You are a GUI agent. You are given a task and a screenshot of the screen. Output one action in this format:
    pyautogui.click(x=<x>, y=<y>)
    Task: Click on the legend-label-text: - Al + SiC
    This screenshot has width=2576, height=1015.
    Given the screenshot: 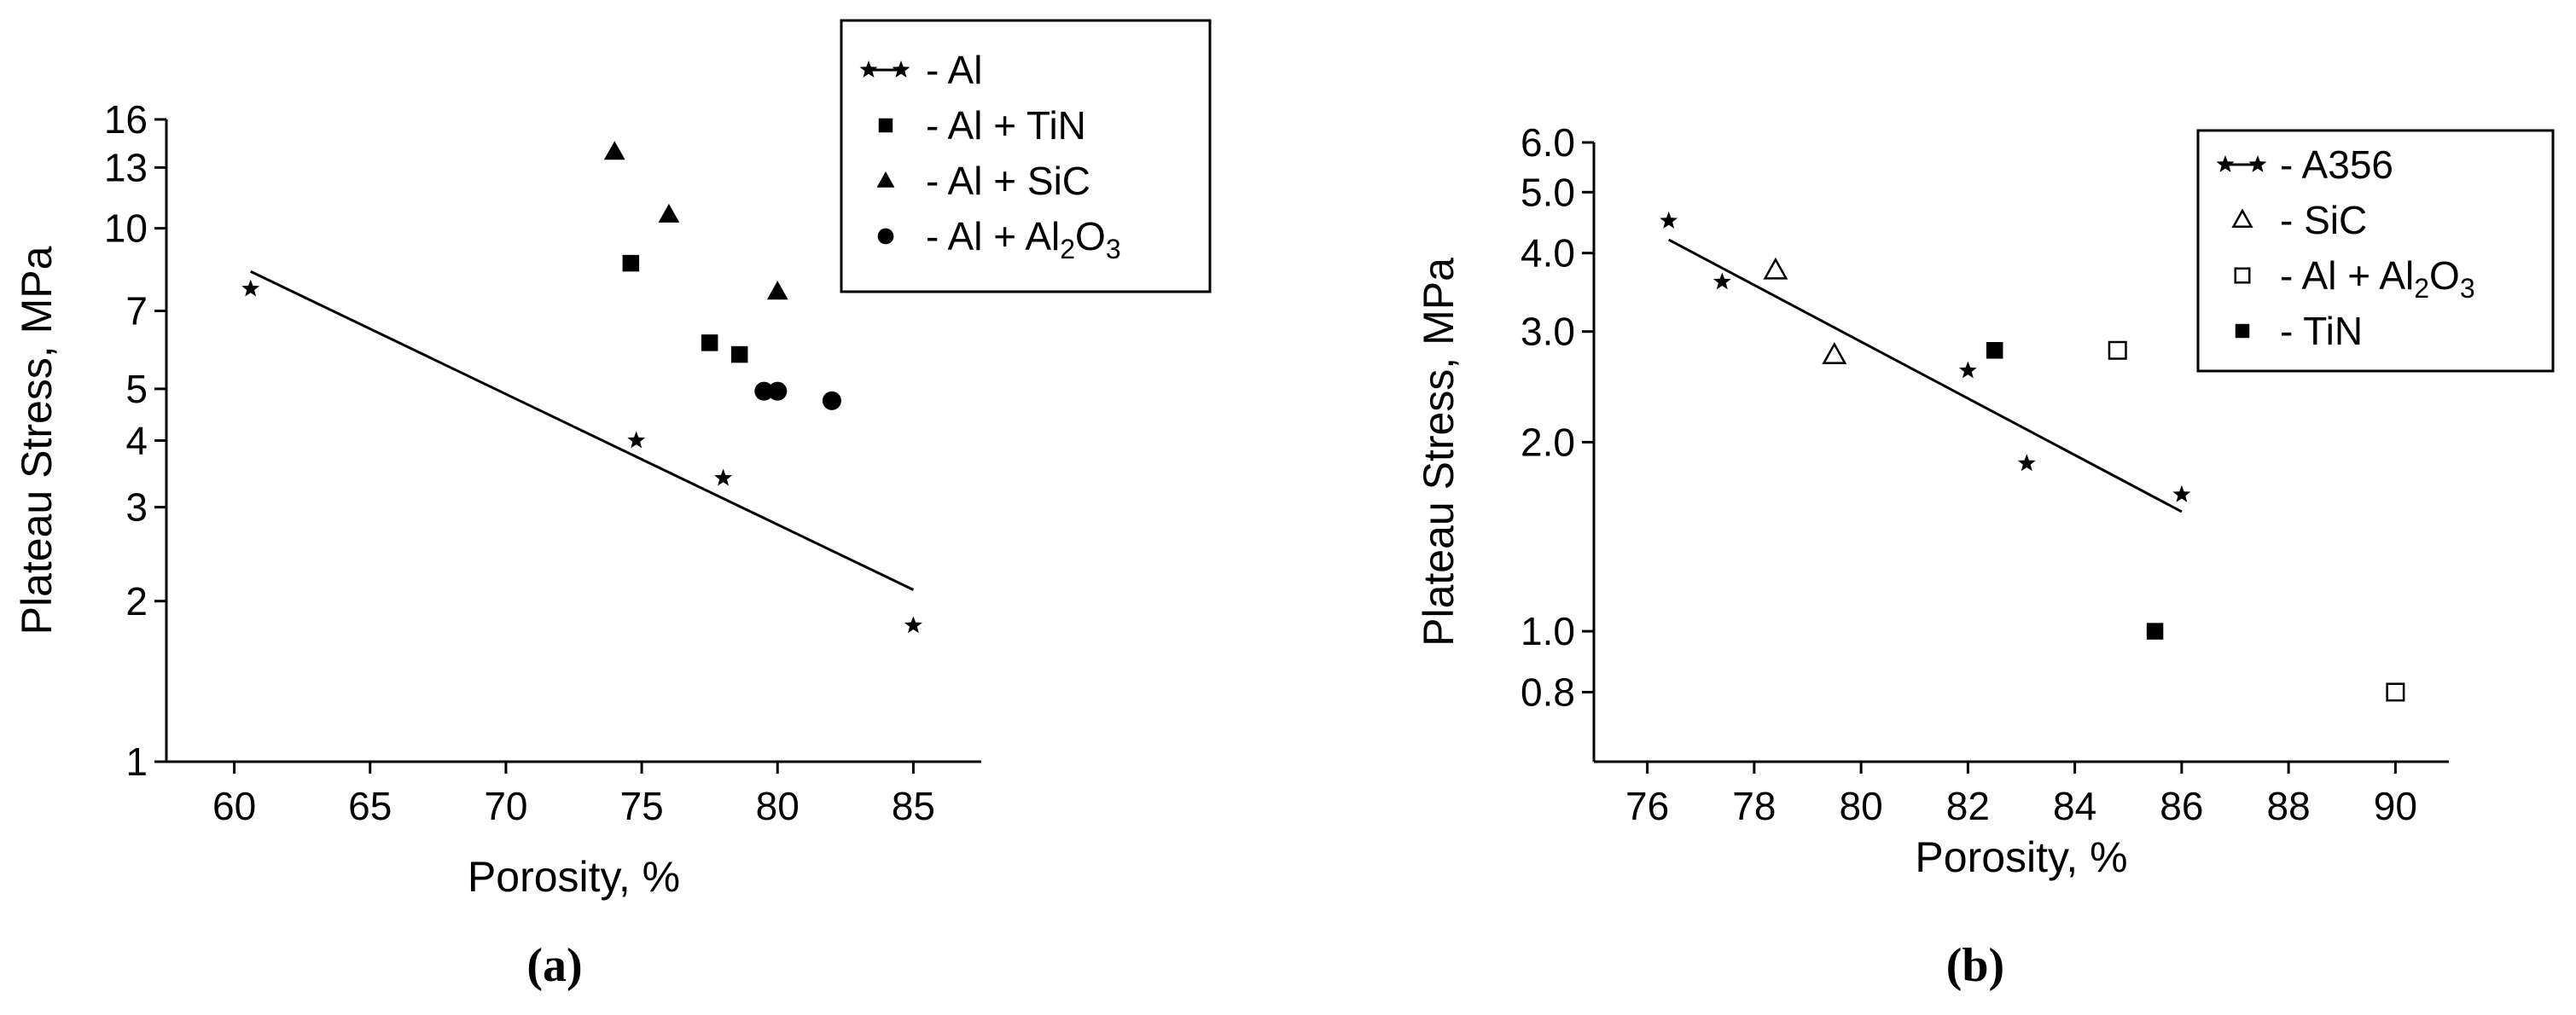 What is the action you would take?
    pyautogui.click(x=1008, y=181)
    